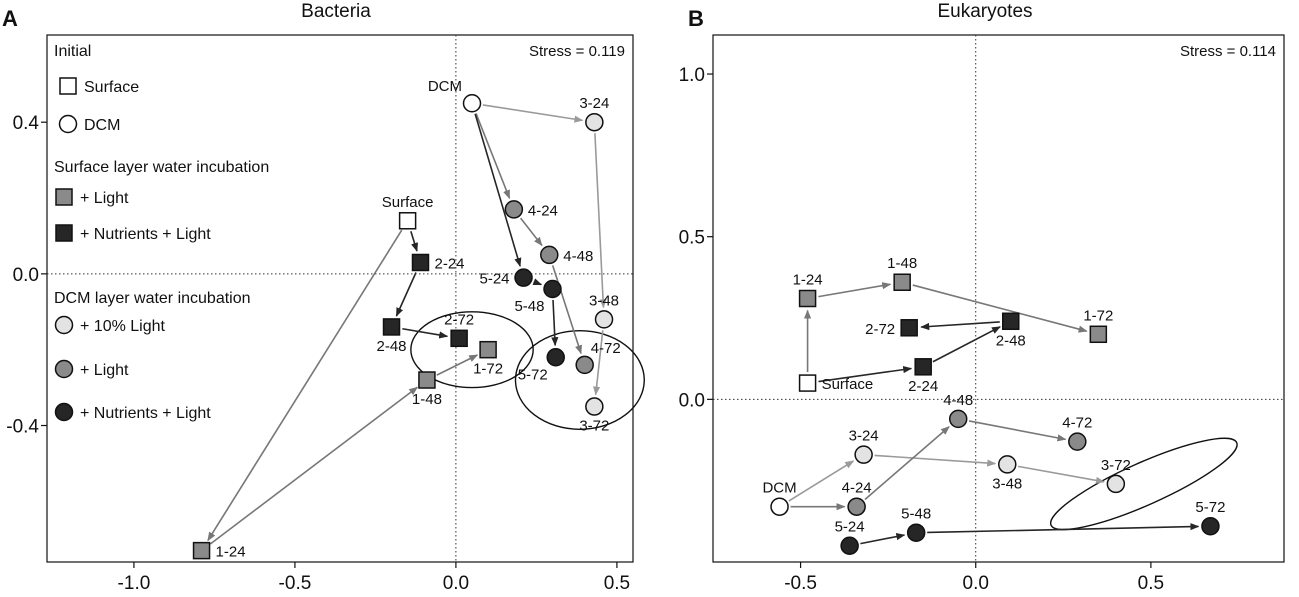 The image size is (1299, 597). Describe the element at coordinates (976, 583) in the screenshot. I see `x-tick-label: 0.0` at that location.